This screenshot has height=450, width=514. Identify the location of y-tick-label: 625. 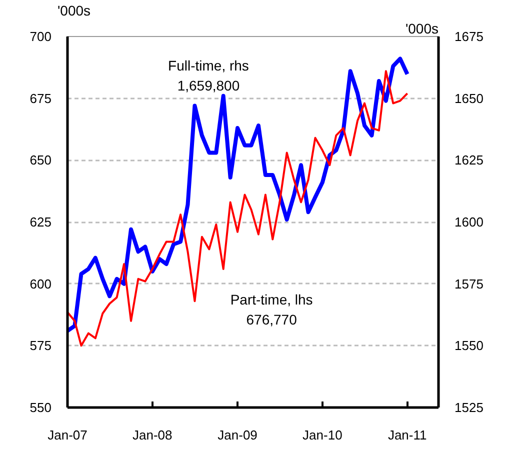
(41, 222).